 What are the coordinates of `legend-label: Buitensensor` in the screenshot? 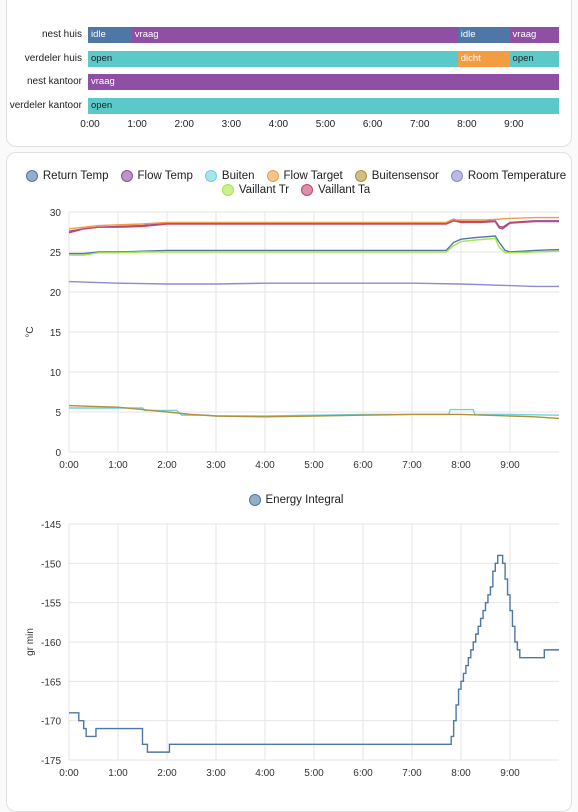 It's located at (405, 176).